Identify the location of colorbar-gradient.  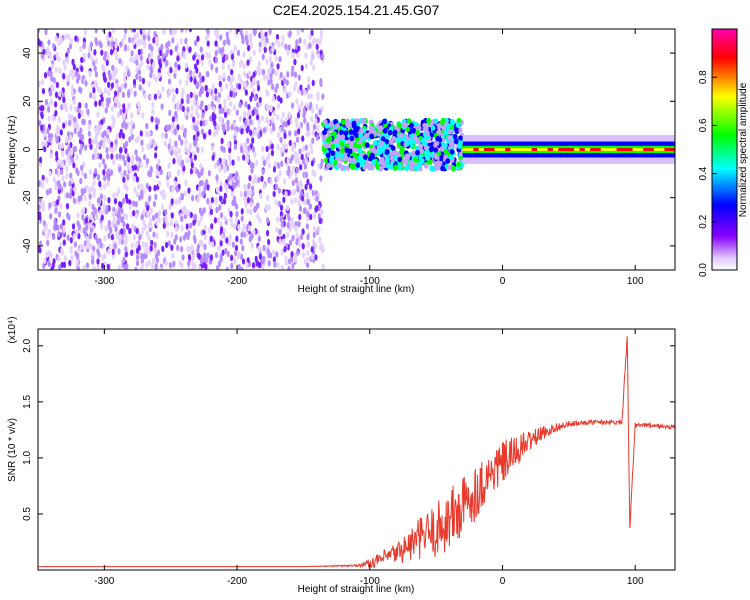
(724, 149).